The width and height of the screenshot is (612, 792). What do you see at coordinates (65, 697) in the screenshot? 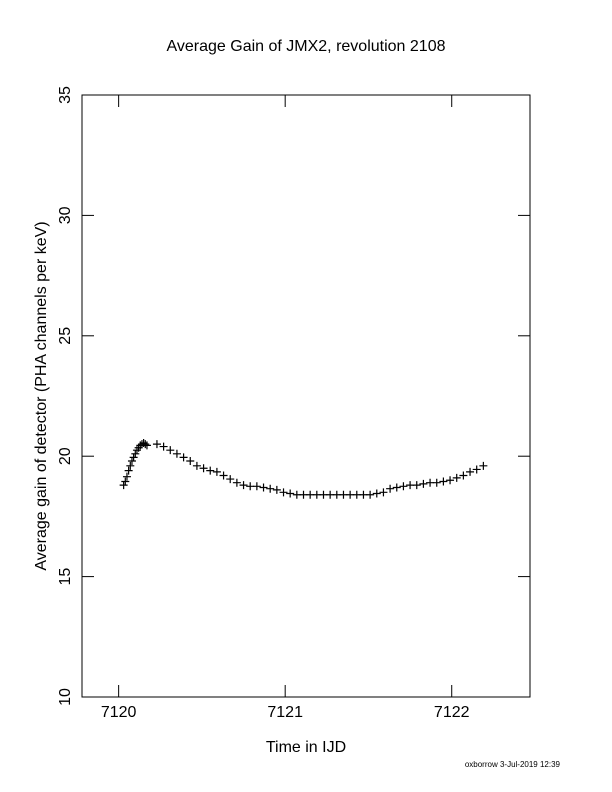
I see `y-tick-label: 10` at bounding box center [65, 697].